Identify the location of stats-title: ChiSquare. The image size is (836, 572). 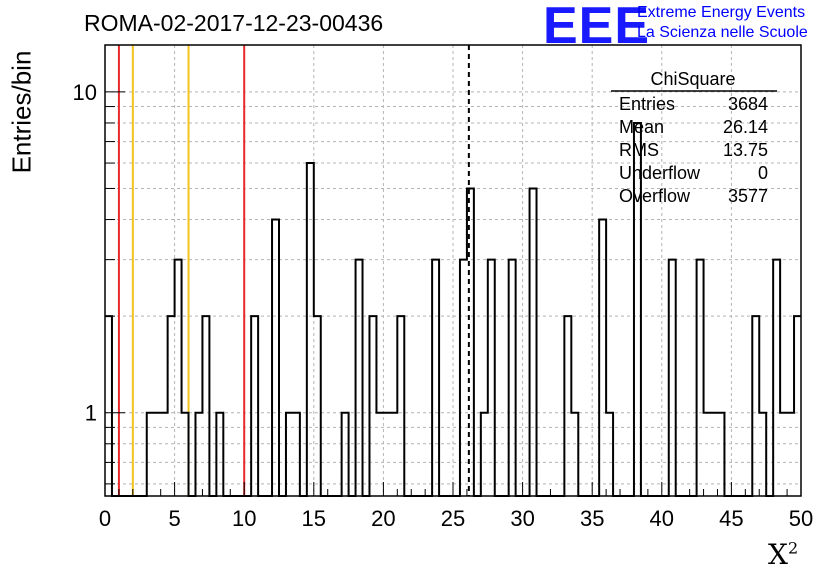
(692, 79).